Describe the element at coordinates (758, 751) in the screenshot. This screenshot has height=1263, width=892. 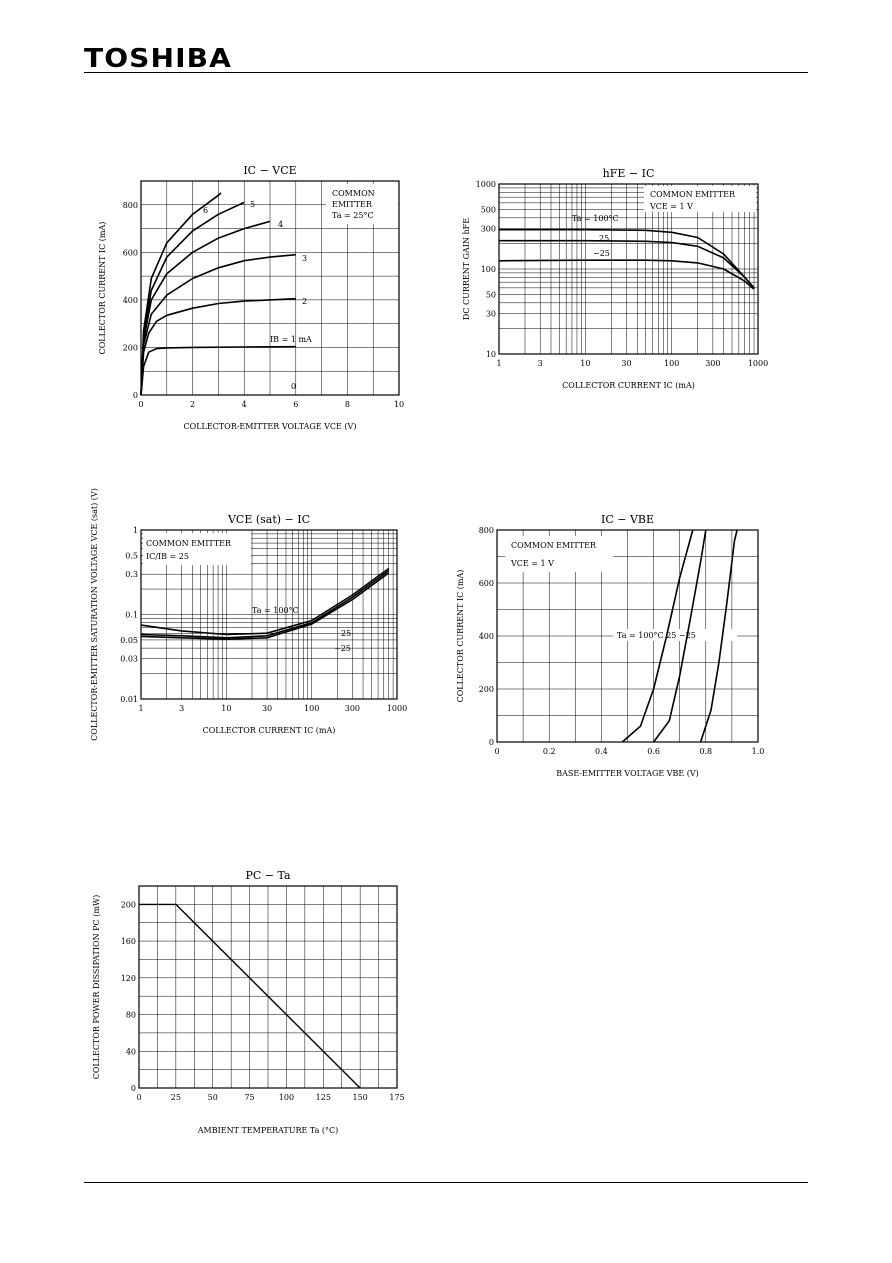
I see `x-tick-label: 1.0` at that location.